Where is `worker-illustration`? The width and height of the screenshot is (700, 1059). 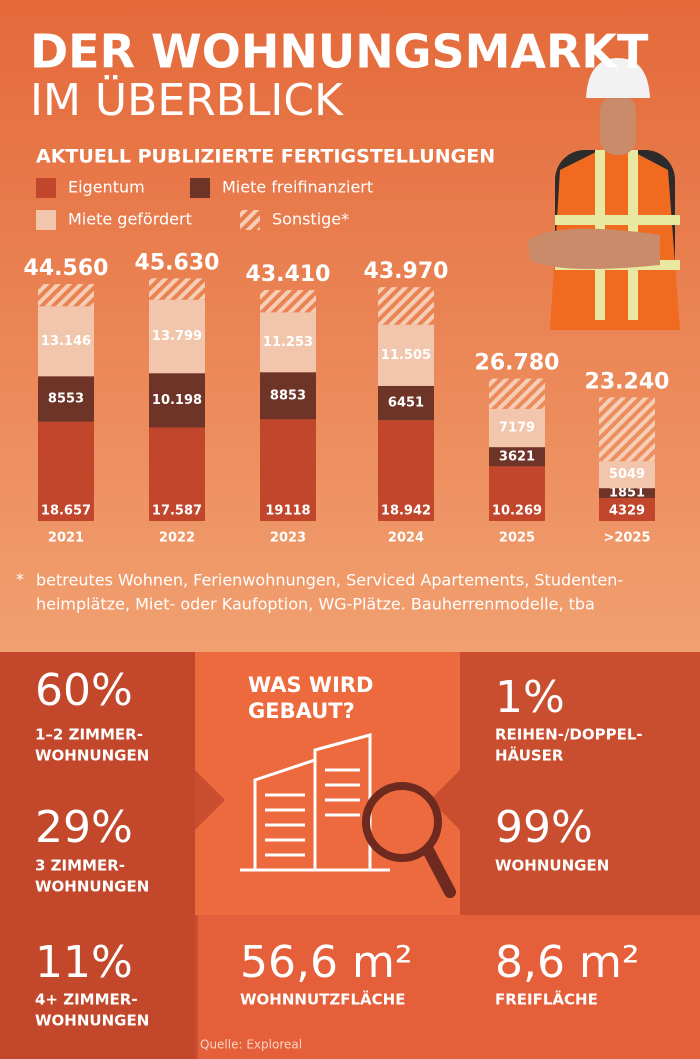
worker-illustration is located at coordinates (604, 194).